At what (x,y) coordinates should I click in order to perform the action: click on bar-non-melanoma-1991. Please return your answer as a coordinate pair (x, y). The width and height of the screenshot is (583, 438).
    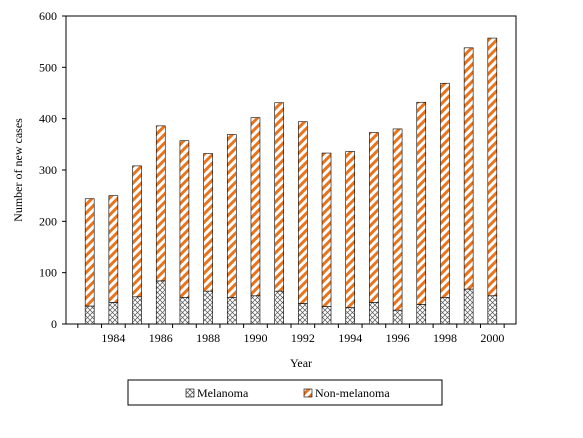
    Looking at the image, I should click on (279, 197).